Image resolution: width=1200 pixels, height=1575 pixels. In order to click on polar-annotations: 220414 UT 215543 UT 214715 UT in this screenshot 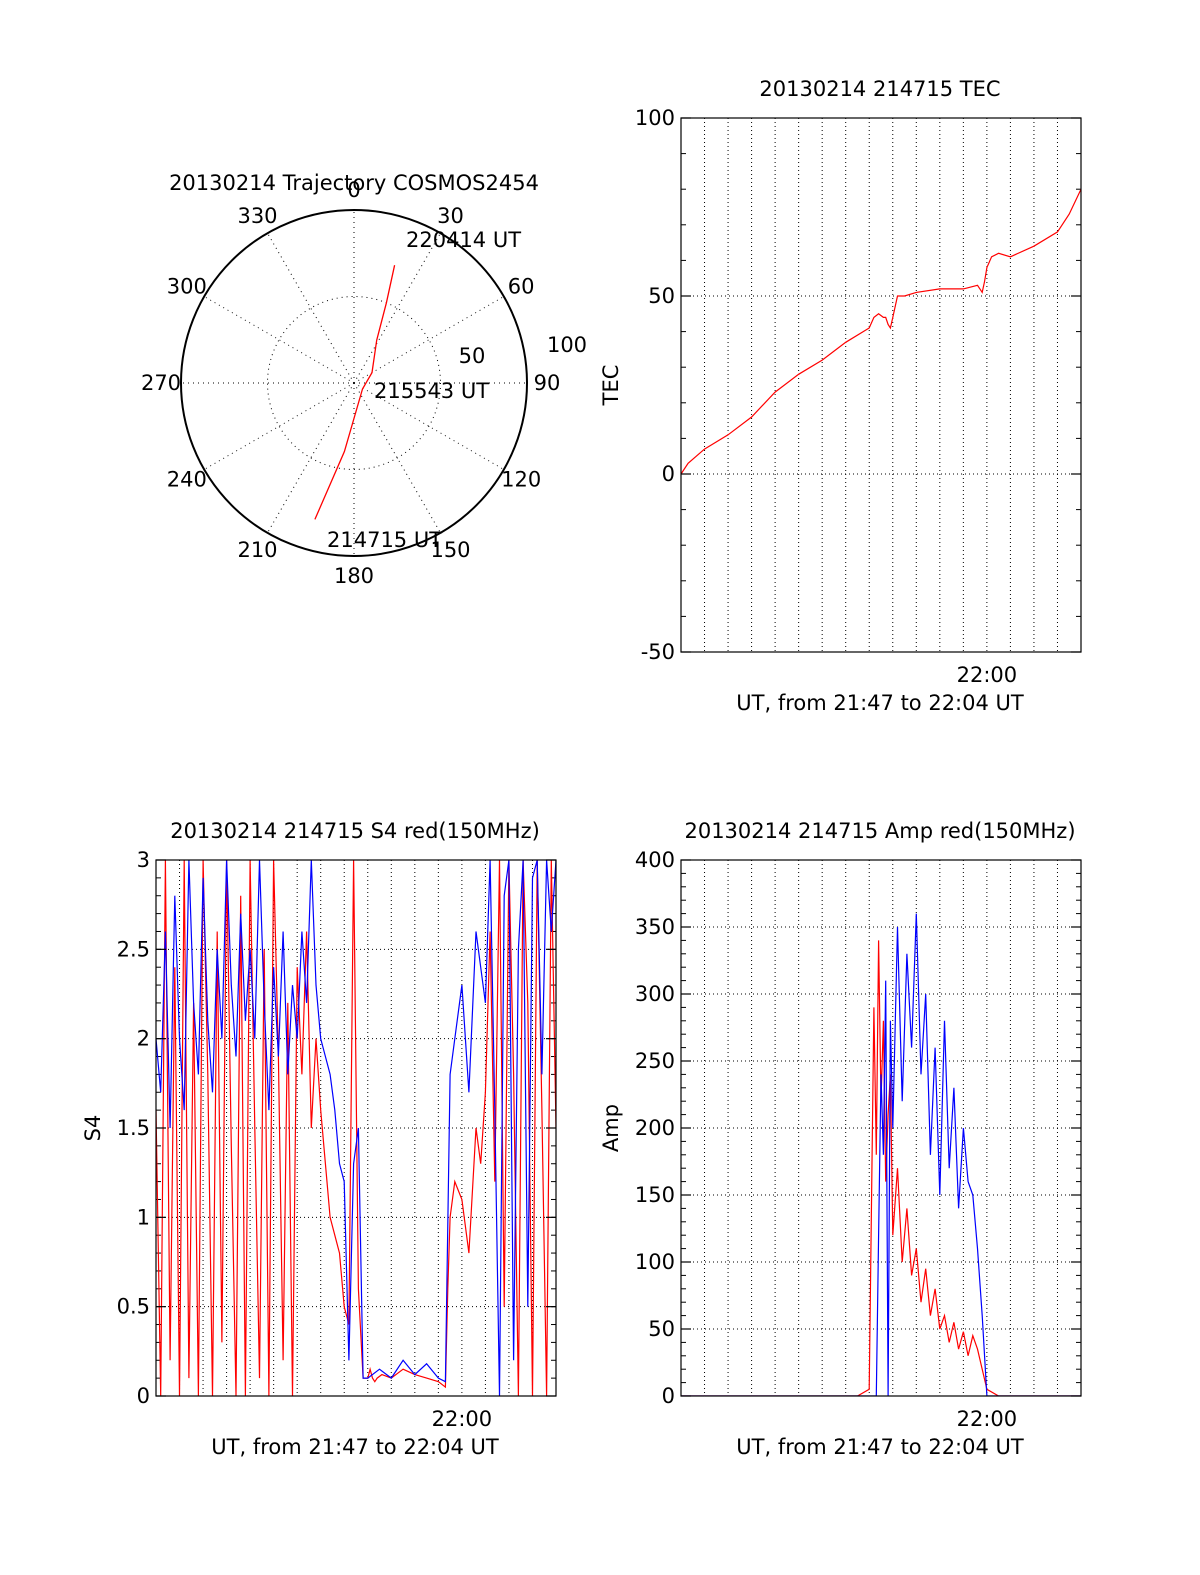, I will do `click(424, 390)`.